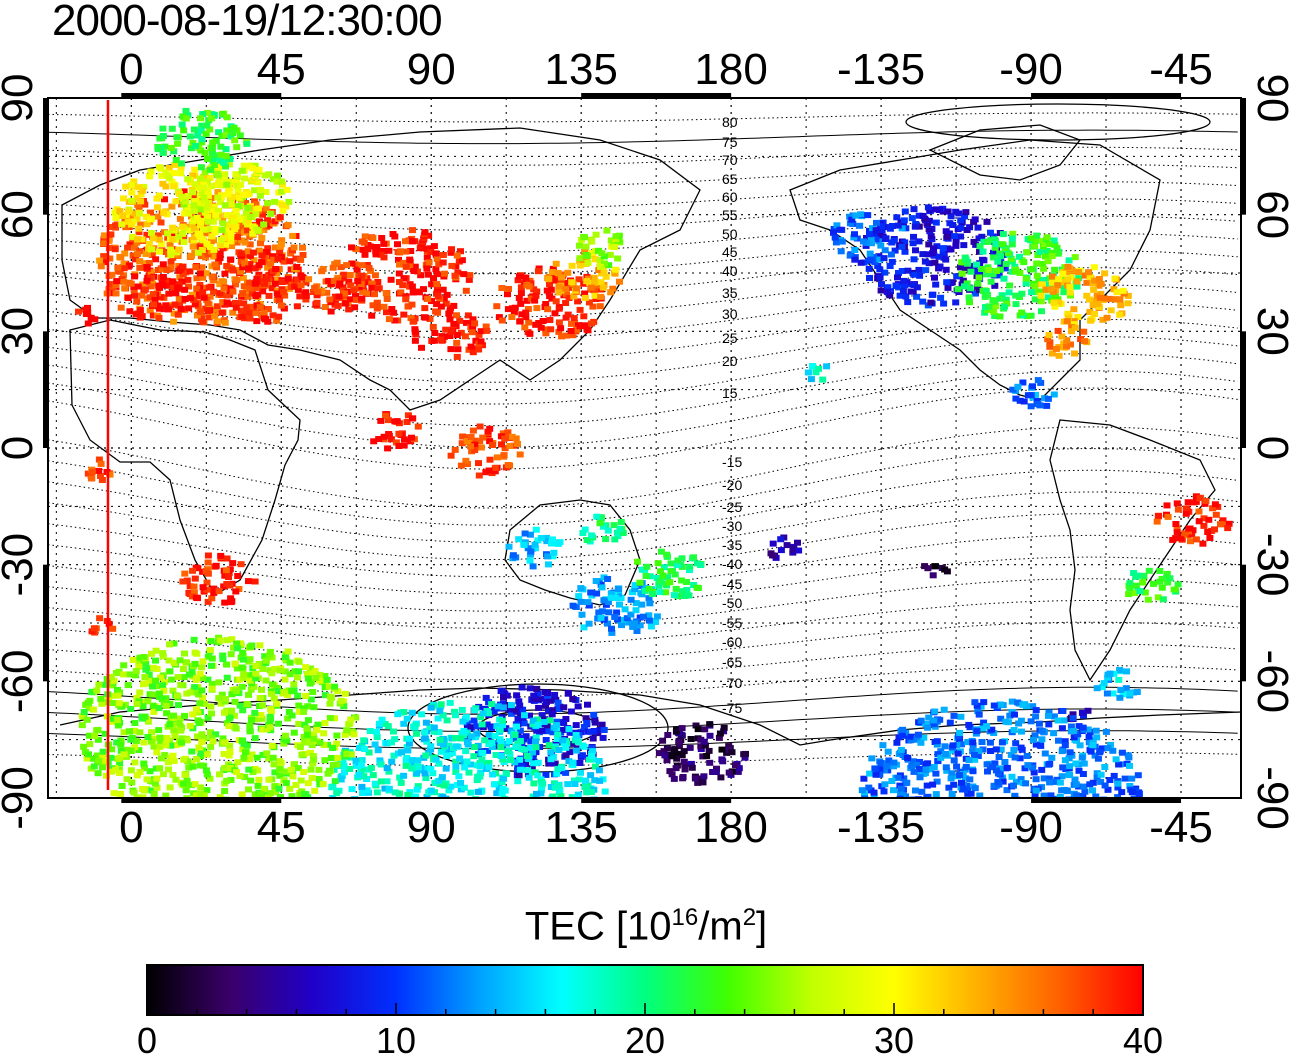 This screenshot has height=1057, width=1292. What do you see at coordinates (732, 662) in the screenshot?
I see `mag-lat-label: -65` at bounding box center [732, 662].